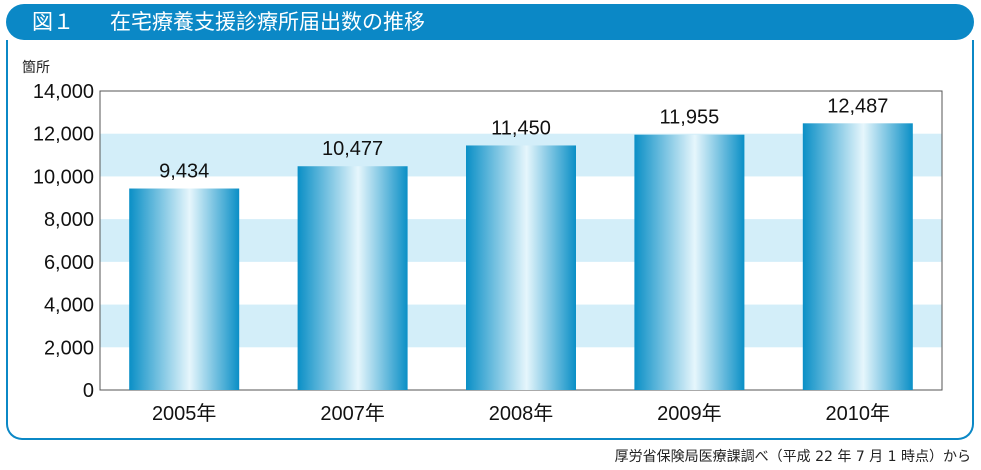  Describe the element at coordinates (352, 149) in the screenshot. I see `bar-value-label: 10,477` at that location.